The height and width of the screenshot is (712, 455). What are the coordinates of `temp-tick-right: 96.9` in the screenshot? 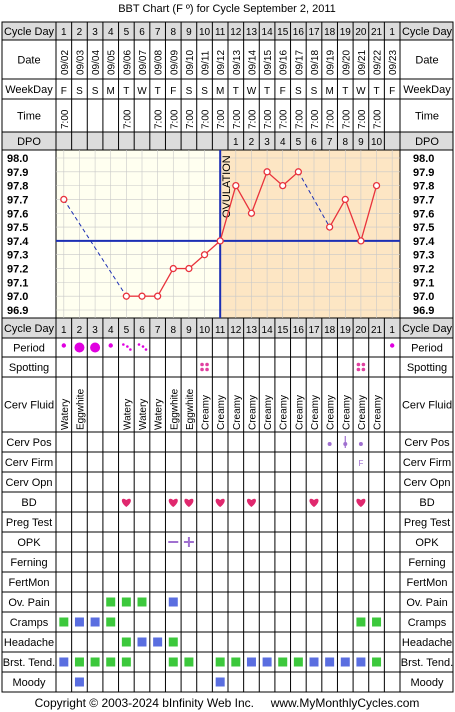 It's located at (423, 311).